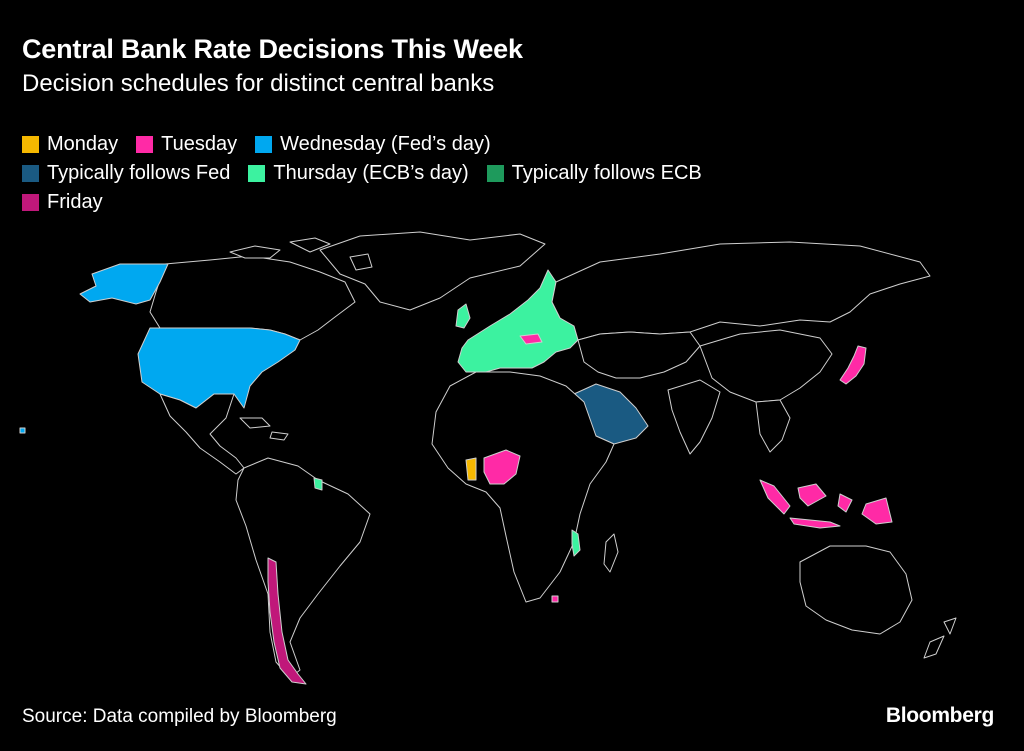  What do you see at coordinates (257, 173) in the screenshot?
I see `legend-swatch-thursday` at bounding box center [257, 173].